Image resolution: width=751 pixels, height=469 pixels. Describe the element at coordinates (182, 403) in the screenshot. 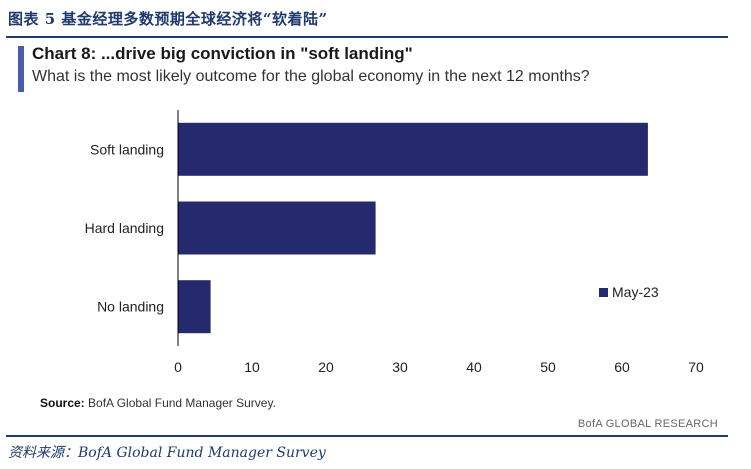

I see `source-text: BofA Global Fund Manager Survey.` at that location.